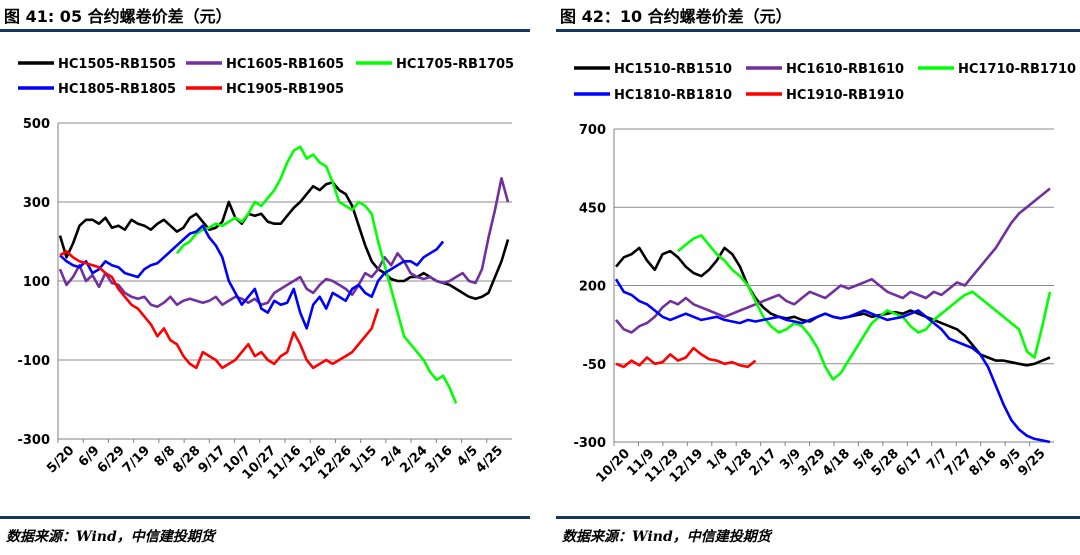 The image size is (1080, 555). What do you see at coordinates (33, 361) in the screenshot?
I see `y-tick-label: -100` at bounding box center [33, 361].